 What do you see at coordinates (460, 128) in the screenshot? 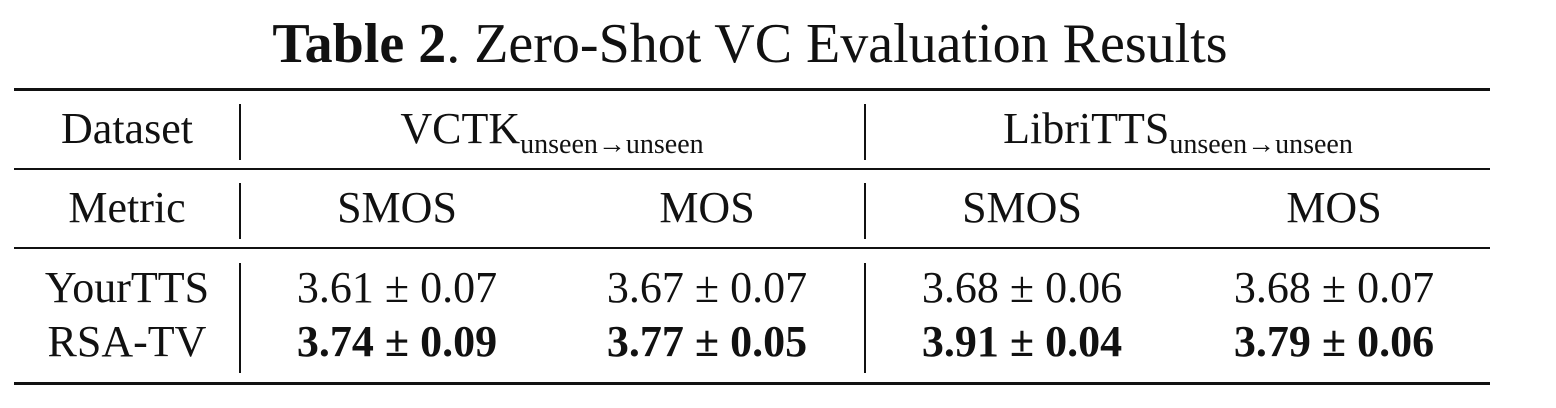
I see `group-name: VCTK` at bounding box center [460, 128].